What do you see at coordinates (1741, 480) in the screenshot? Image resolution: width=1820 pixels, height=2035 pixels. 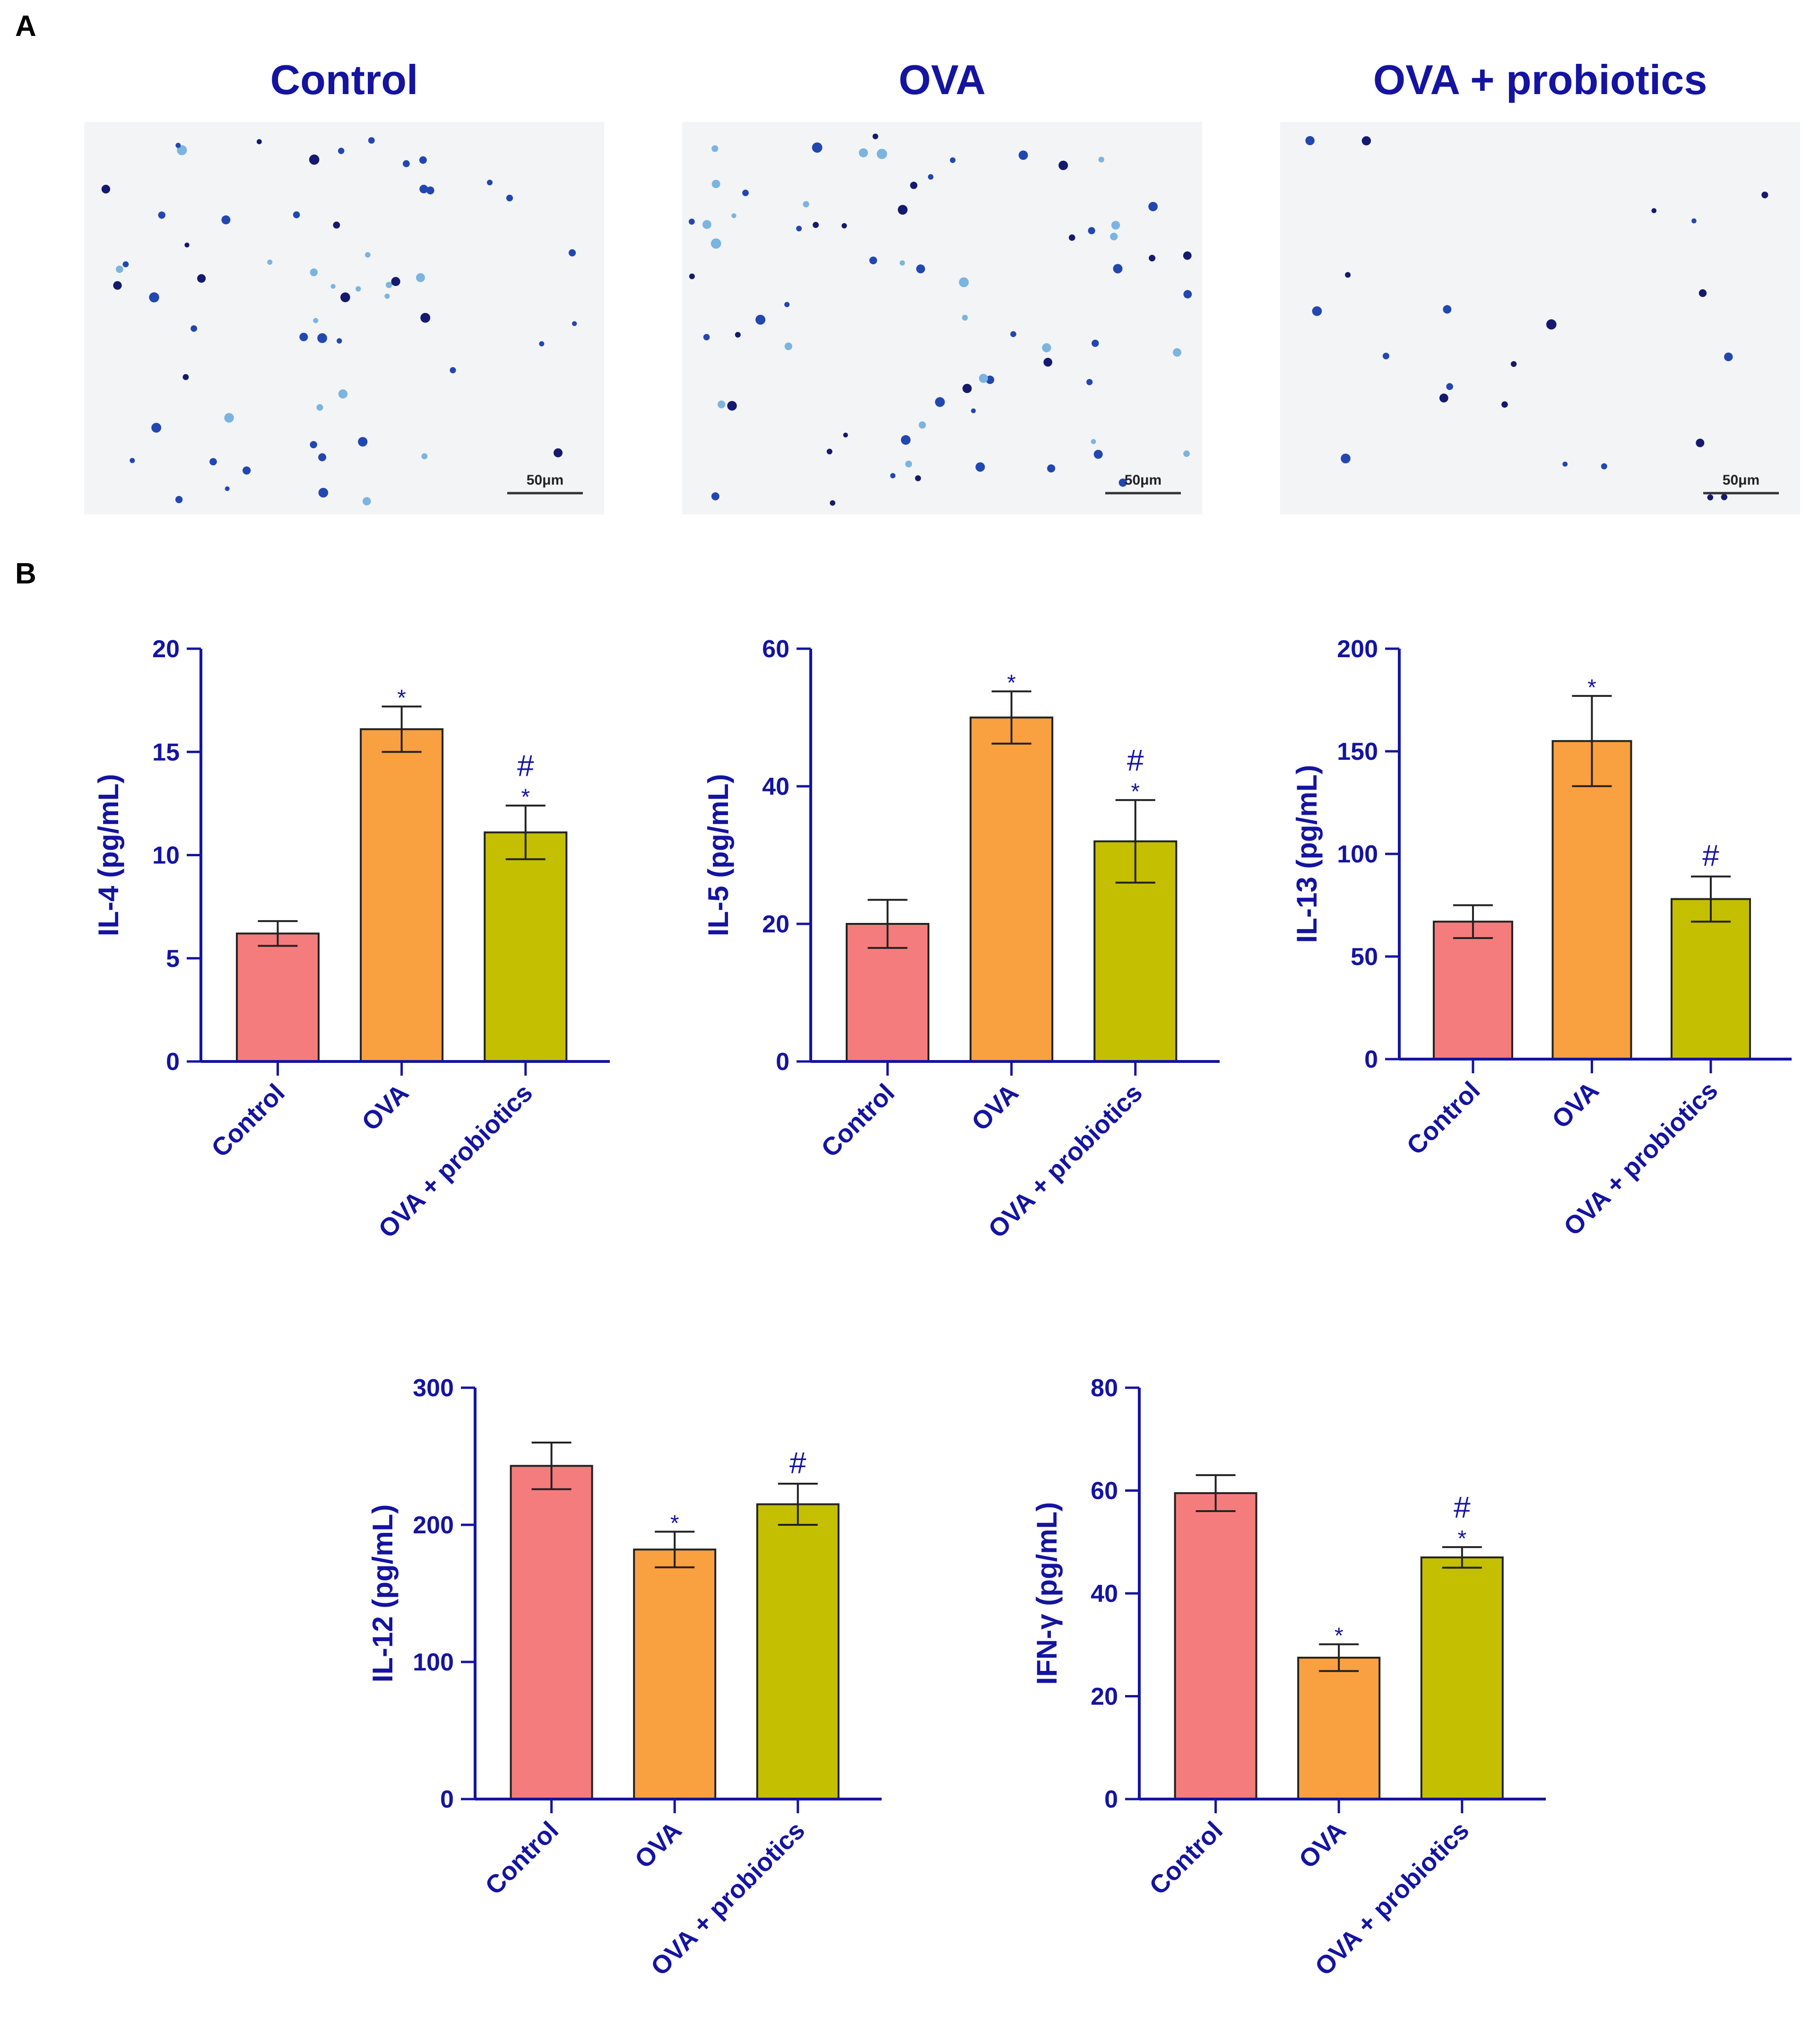 I see `scale-bar-label: 50μm` at bounding box center [1741, 480].